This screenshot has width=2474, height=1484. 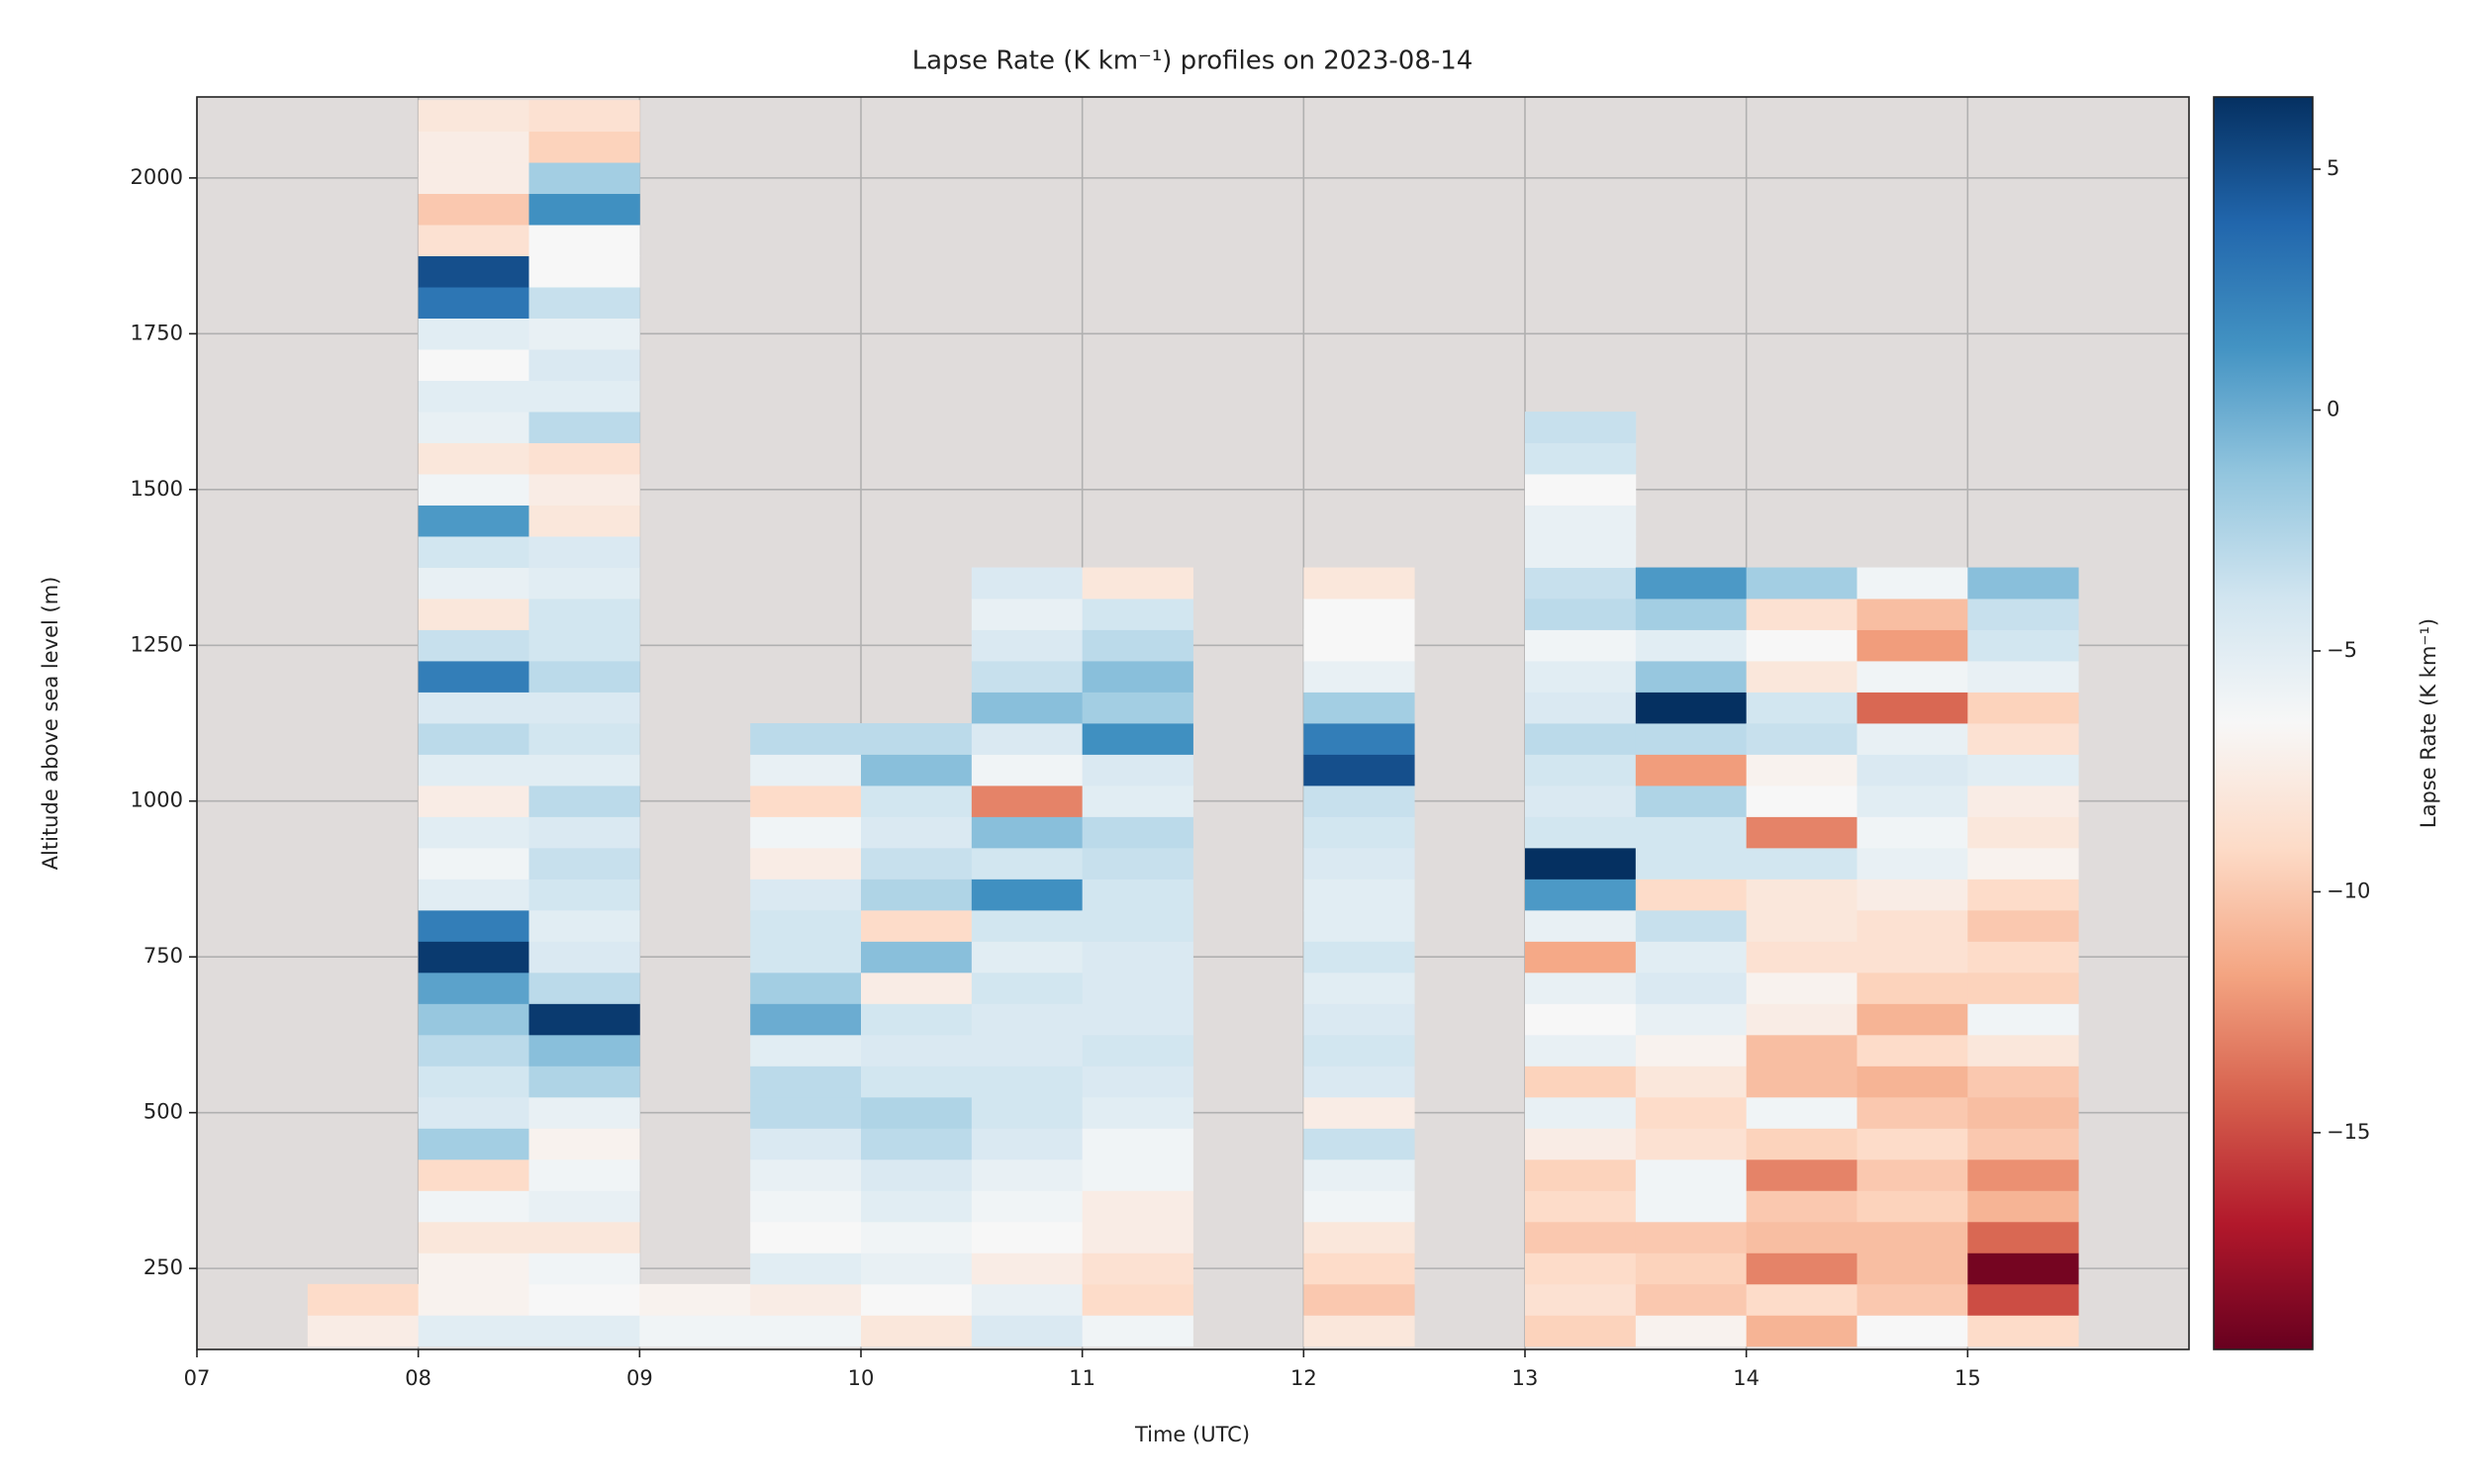 What do you see at coordinates (1082, 1378) in the screenshot?
I see `x-tick-label: 11` at bounding box center [1082, 1378].